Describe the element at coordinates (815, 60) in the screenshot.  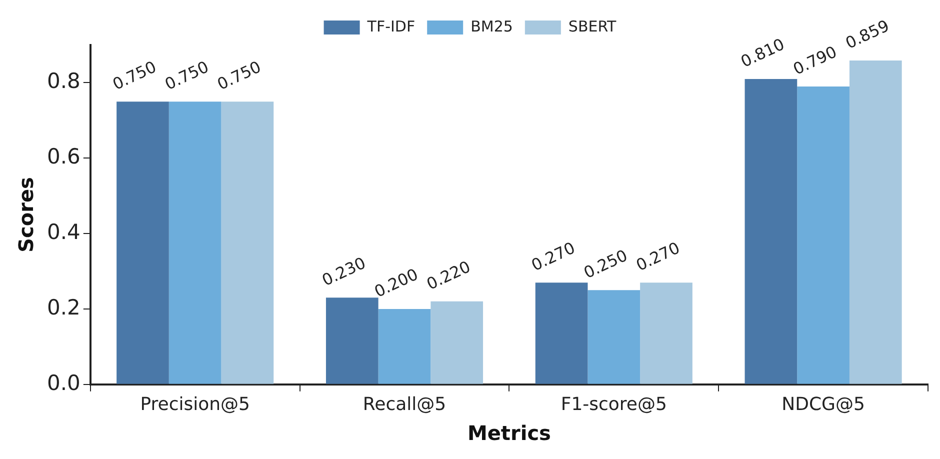
I see `data-label: 0.790` at that location.